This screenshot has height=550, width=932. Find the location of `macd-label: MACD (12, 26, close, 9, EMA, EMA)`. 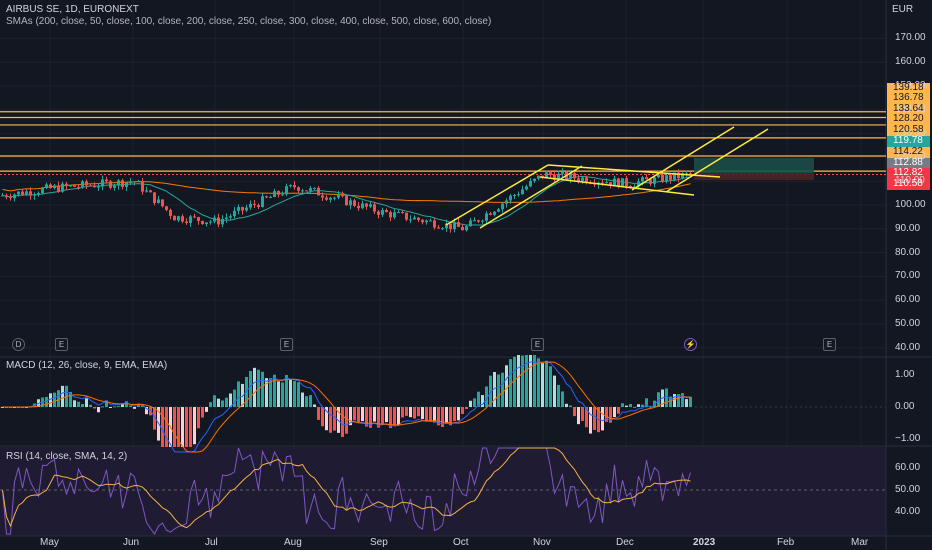

macd-label: MACD (12, 26, close, 9, EMA, EMA) is located at coordinates (87, 365).